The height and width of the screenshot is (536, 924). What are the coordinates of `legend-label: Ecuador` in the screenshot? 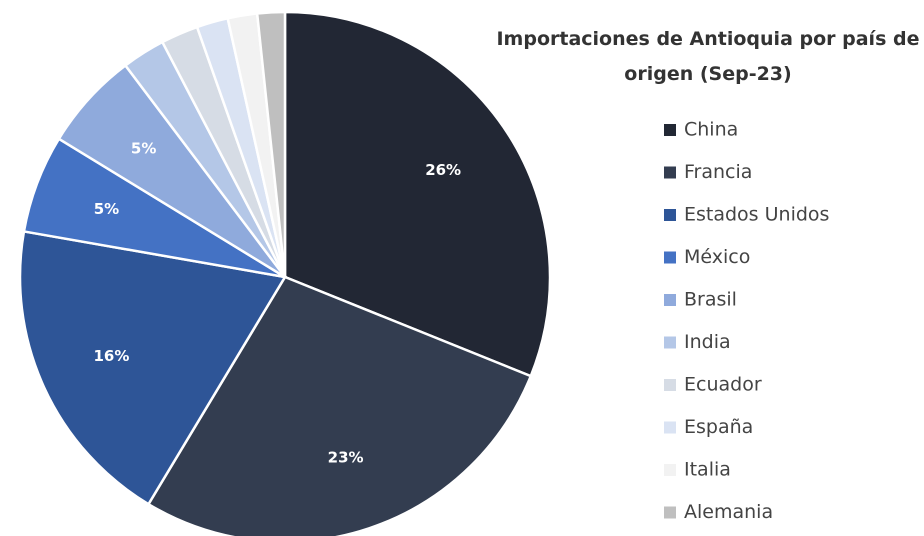 It's located at (723, 385).